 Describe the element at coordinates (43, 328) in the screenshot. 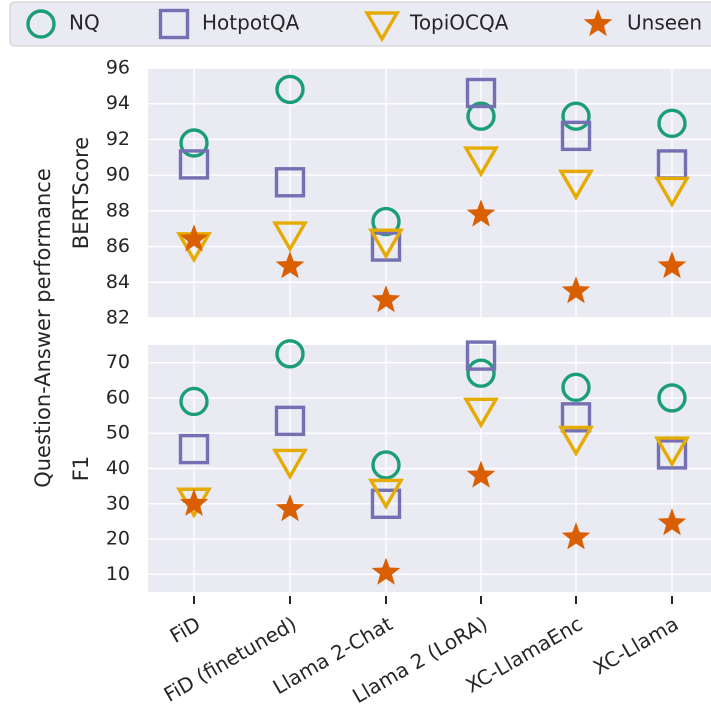

I see `figure-y-label: Question-Answer performance` at that location.